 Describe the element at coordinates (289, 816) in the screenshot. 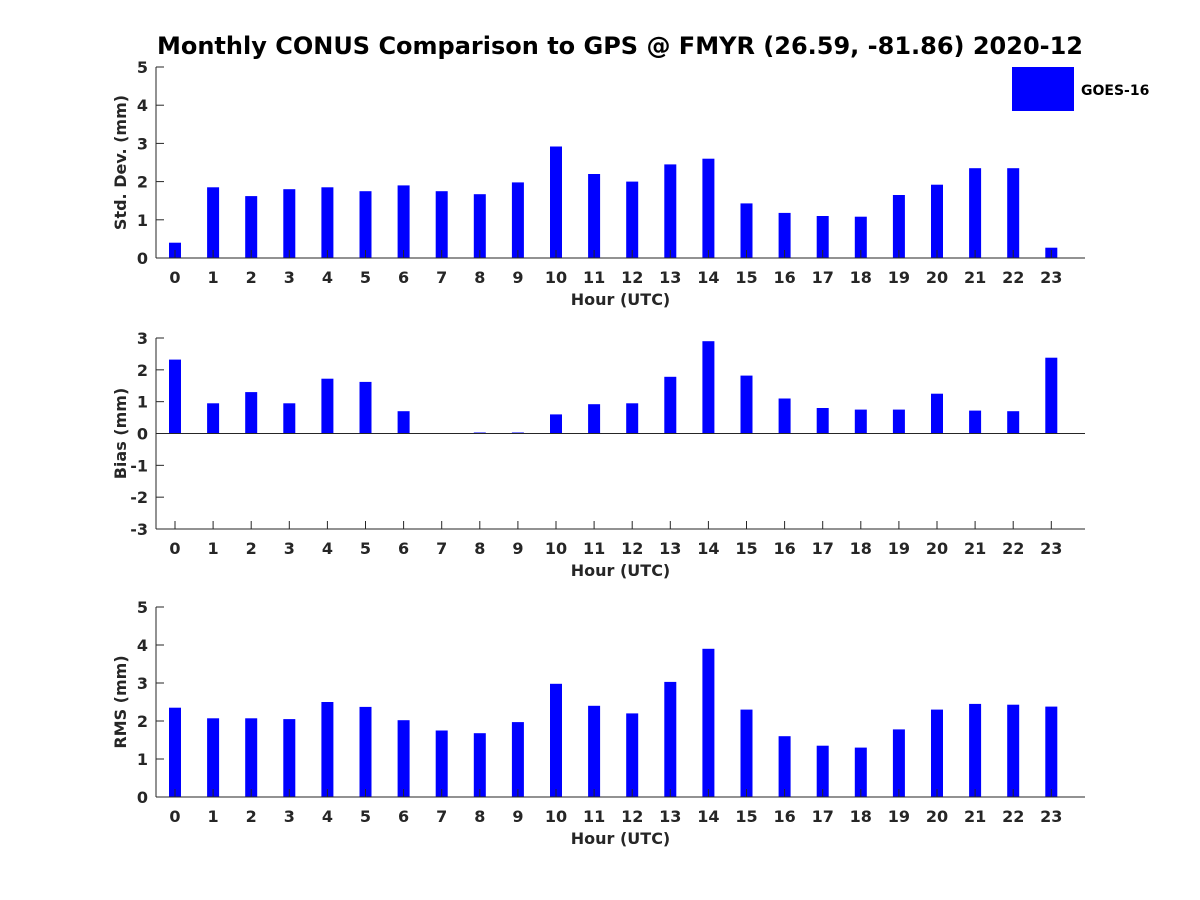

I see `x-tick-label: 3` at that location.